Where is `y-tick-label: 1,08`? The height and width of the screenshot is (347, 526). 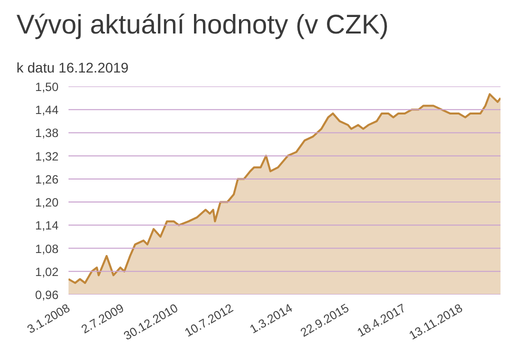 y-tick-label: 1,08 is located at coordinates (47, 249).